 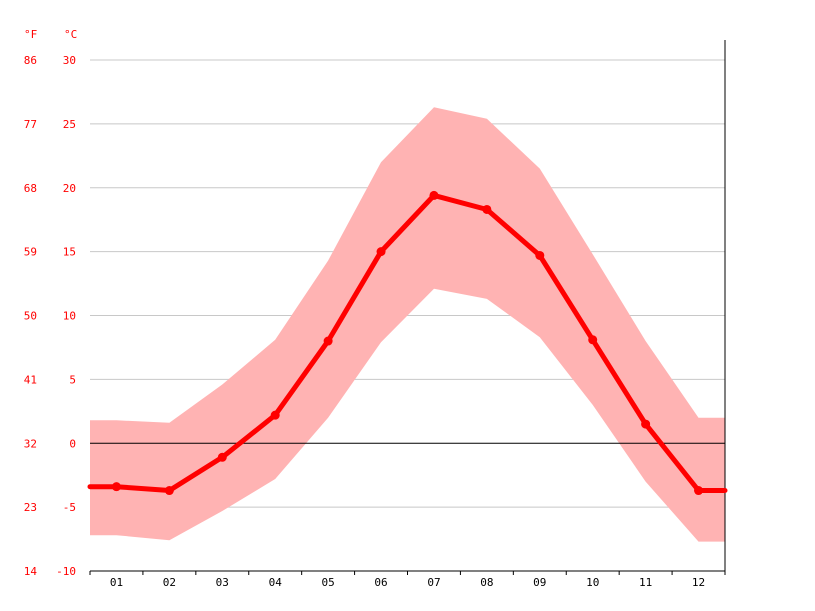 What do you see at coordinates (592, 582) in the screenshot?
I see `x-tick-label: 10` at bounding box center [592, 582].